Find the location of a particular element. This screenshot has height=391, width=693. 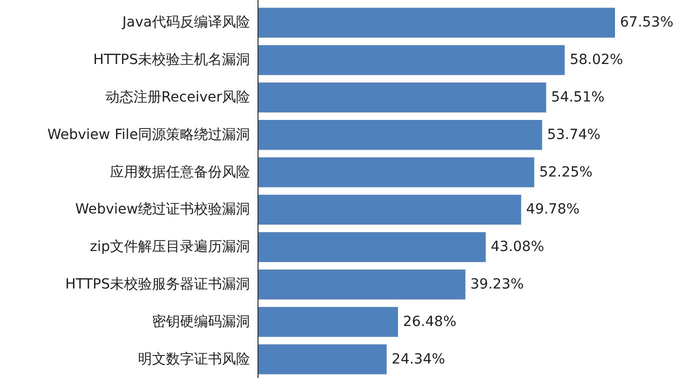

data-label: 52.25% is located at coordinates (566, 172).